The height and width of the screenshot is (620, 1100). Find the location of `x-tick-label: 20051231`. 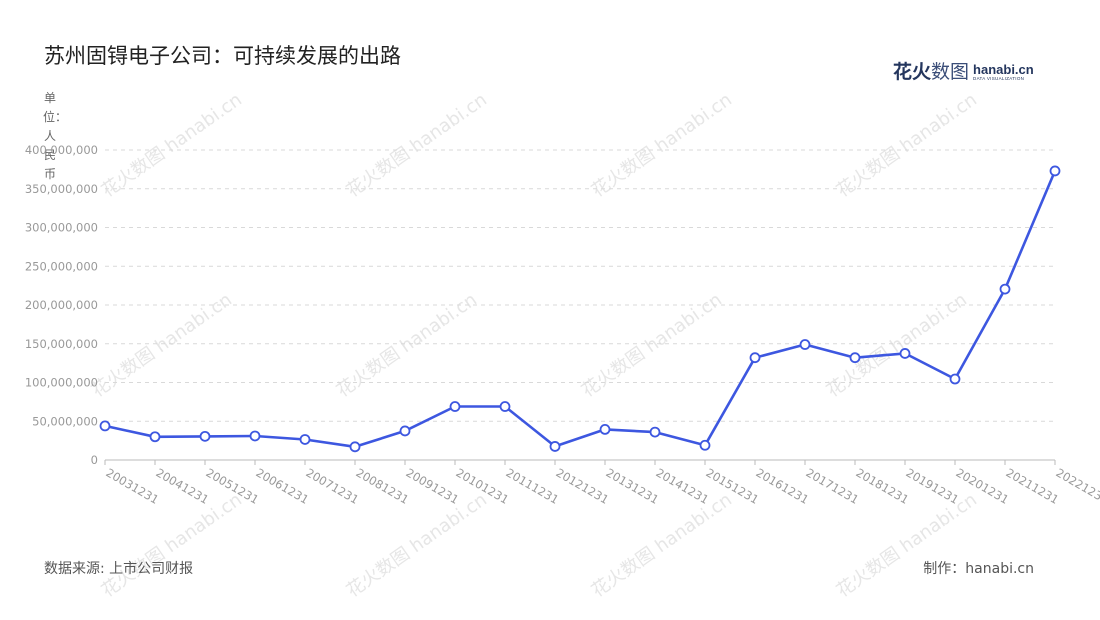

x-tick-label: 20051231 is located at coordinates (233, 485).